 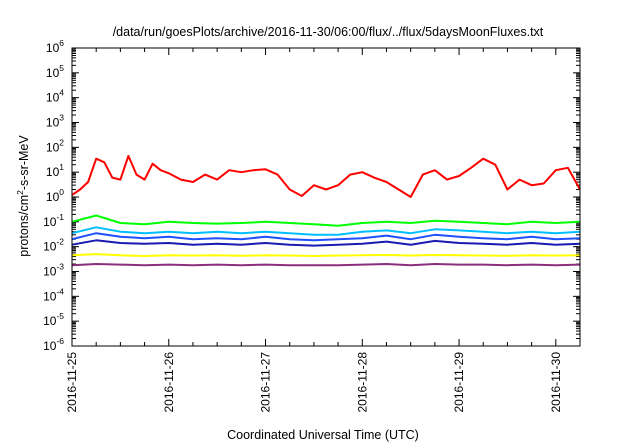 What do you see at coordinates (55, 145) in the screenshot?
I see `y-tick-label: 10²` at bounding box center [55, 145].